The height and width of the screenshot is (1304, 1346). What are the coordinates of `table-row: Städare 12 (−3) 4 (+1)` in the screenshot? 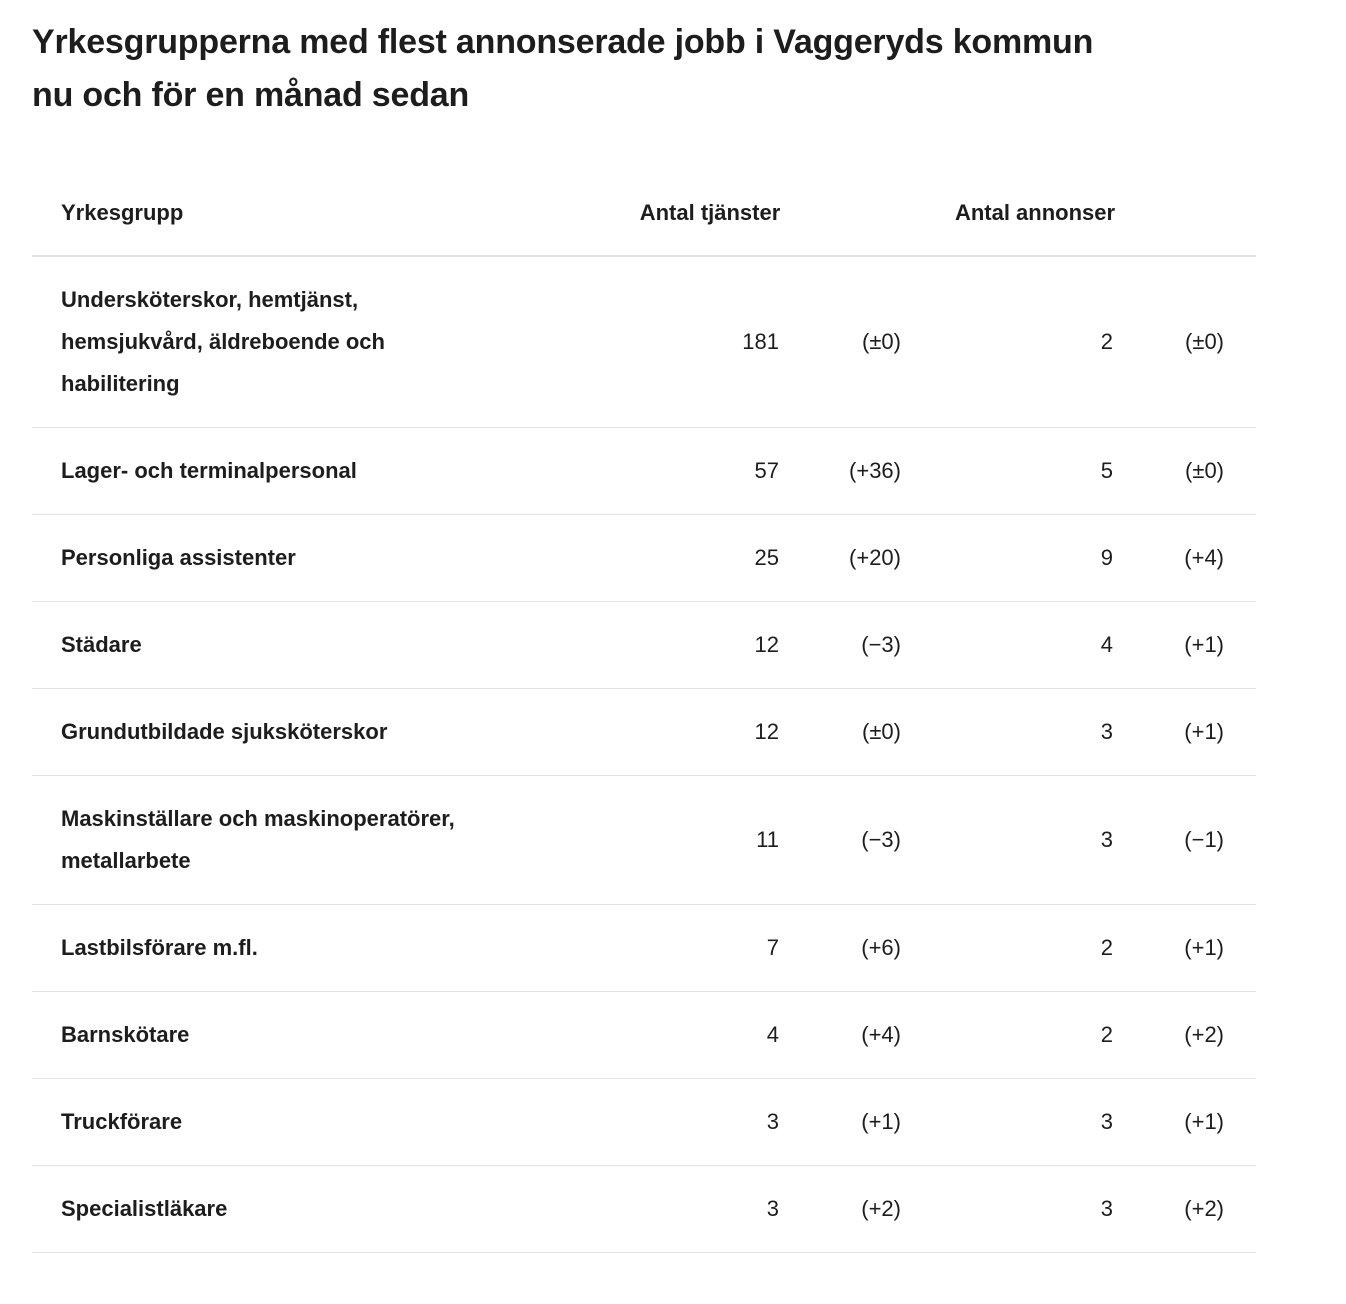 It's located at (644, 645).